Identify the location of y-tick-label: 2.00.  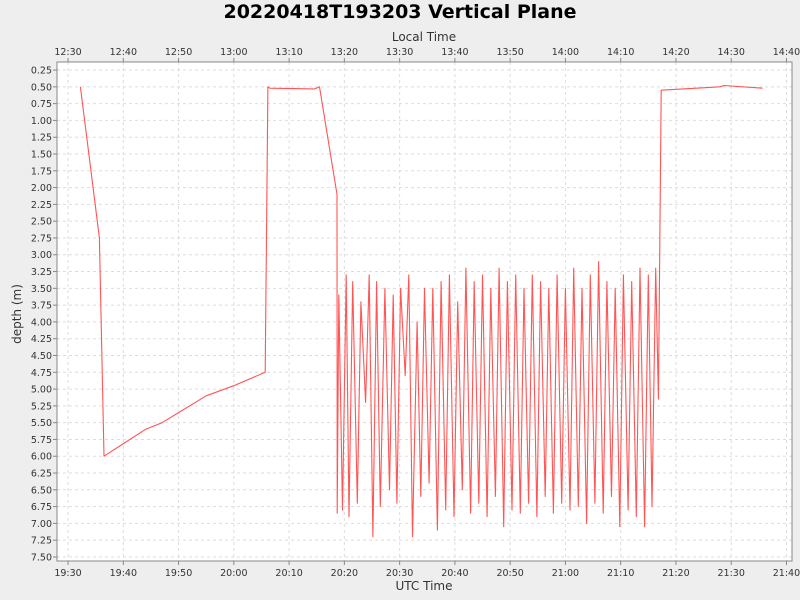
(41, 188).